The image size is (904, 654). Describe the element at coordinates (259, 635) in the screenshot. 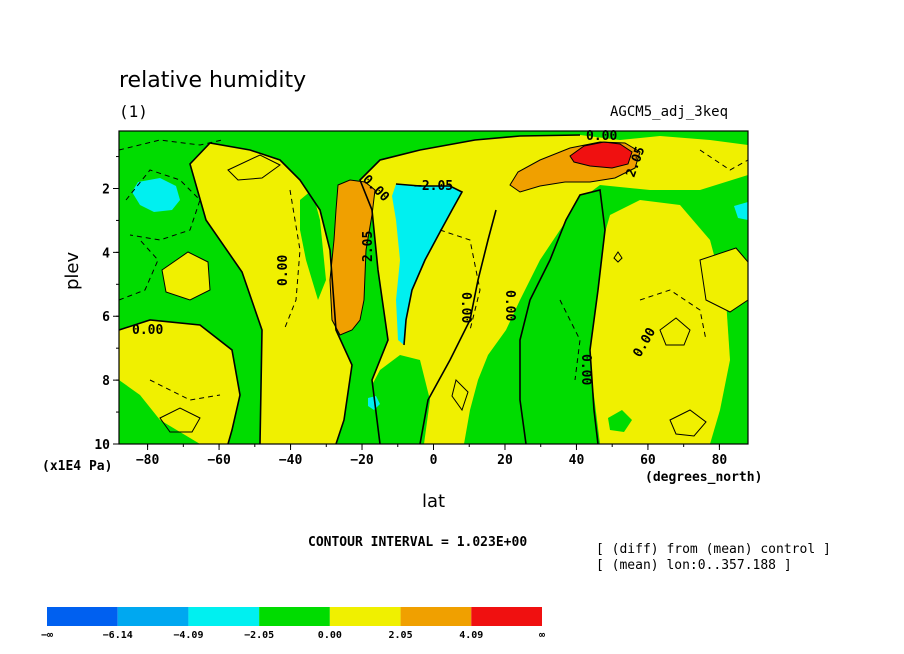

I see `colorbar-level-label: −2.05` at that location.